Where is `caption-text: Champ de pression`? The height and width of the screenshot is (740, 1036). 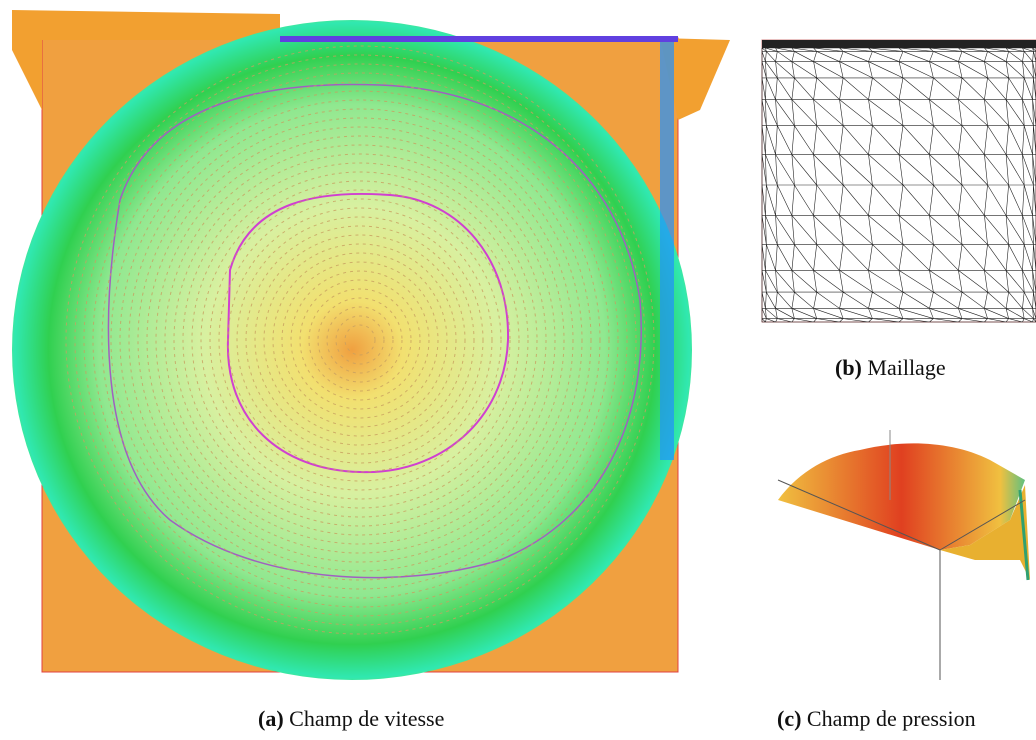 caption-text: Champ de pression is located at coordinates (891, 718).